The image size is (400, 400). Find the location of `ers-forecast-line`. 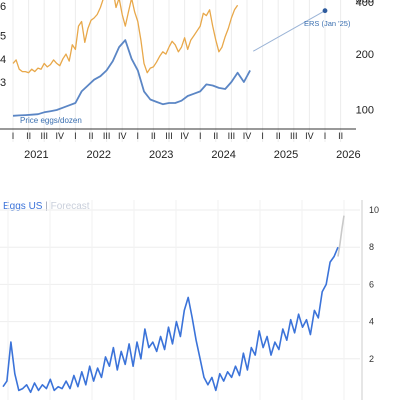

ers-forecast-line is located at coordinates (289, 31).